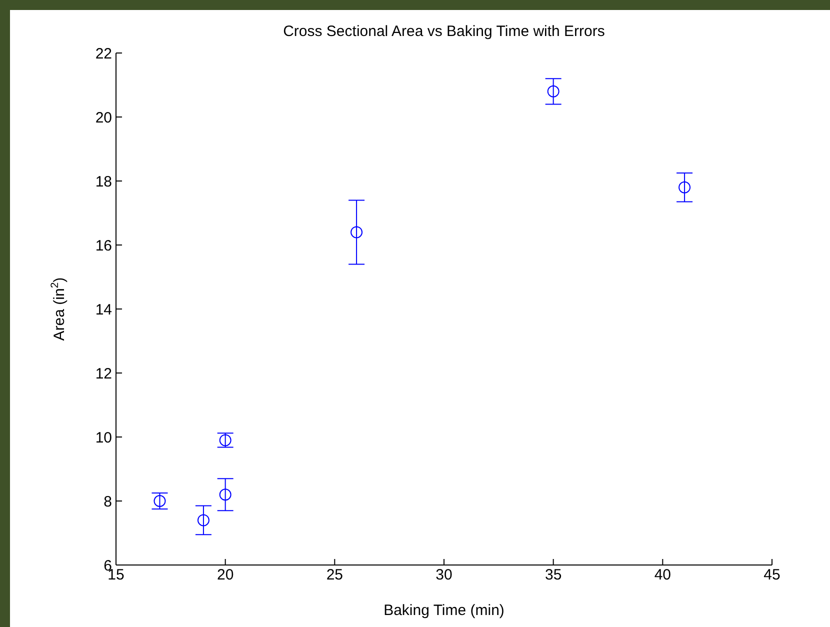  I want to click on y-tick-label: 10, so click(103, 437).